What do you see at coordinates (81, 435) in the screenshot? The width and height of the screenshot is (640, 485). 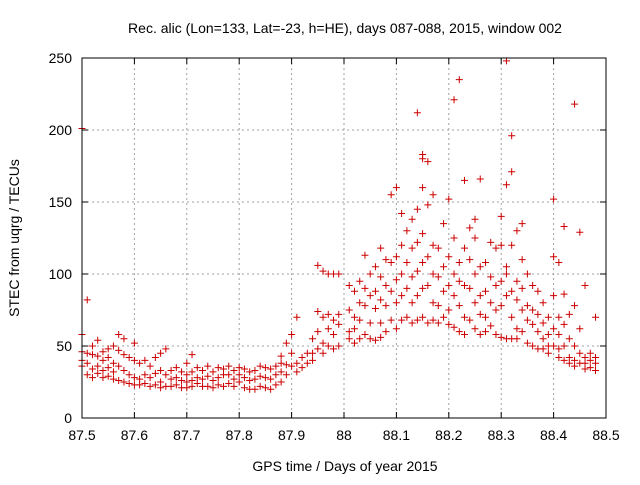 I see `x-tick-label: 87.5` at bounding box center [81, 435].